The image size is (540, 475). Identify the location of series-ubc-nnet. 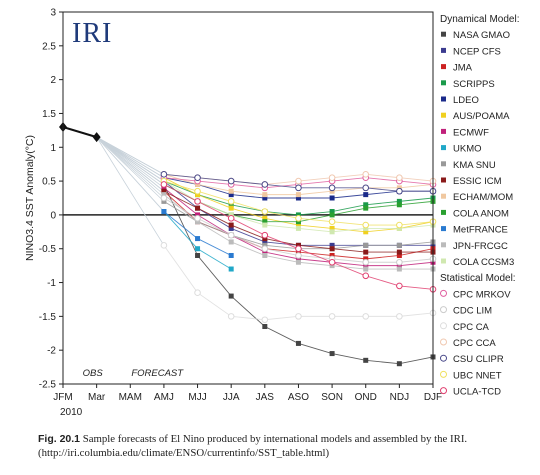
(298, 203).